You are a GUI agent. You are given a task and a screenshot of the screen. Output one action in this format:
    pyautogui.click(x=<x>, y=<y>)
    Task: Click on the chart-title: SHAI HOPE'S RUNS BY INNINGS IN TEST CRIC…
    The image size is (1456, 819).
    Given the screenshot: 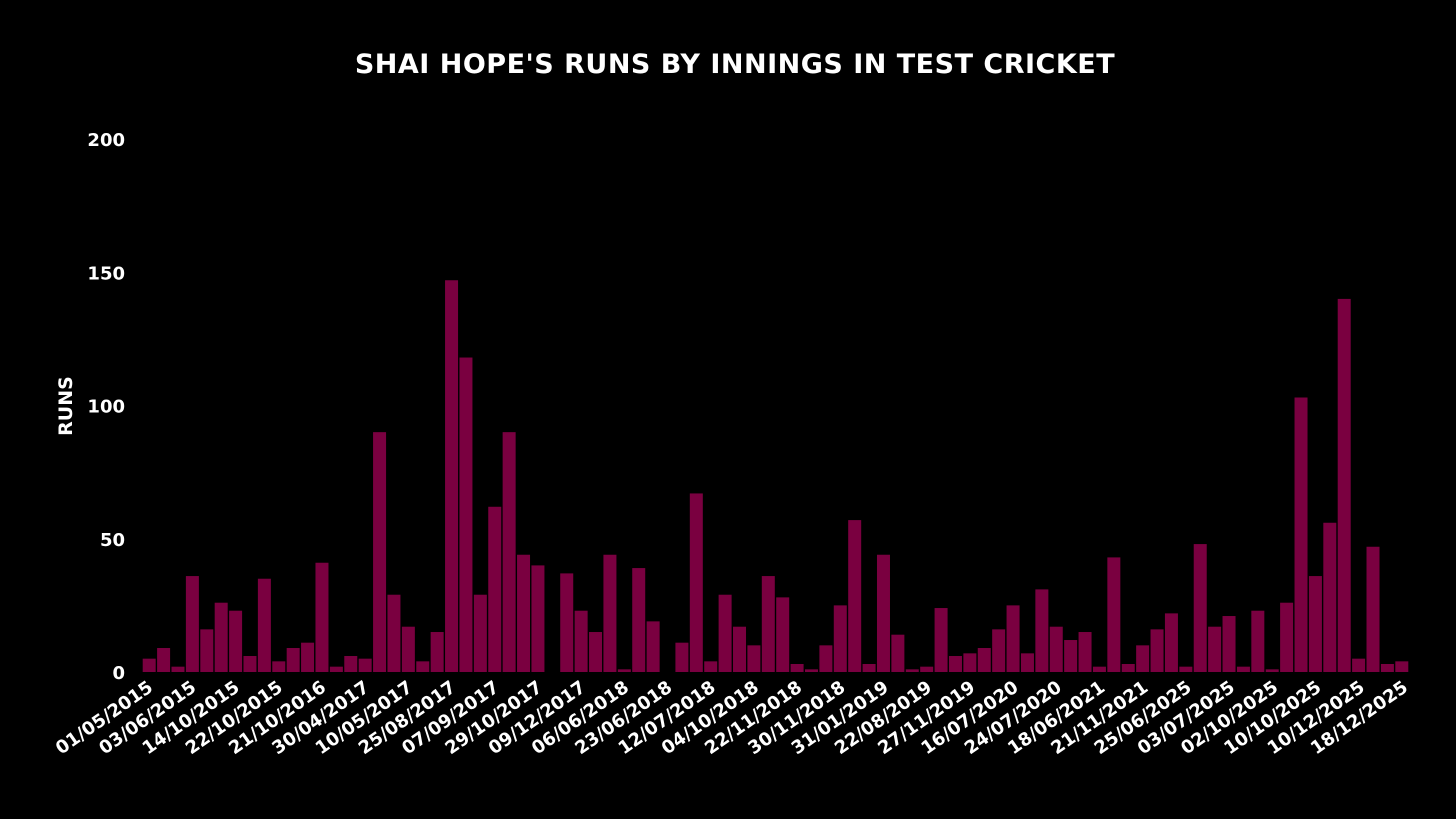 What is the action you would take?
    pyautogui.click(x=735, y=64)
    